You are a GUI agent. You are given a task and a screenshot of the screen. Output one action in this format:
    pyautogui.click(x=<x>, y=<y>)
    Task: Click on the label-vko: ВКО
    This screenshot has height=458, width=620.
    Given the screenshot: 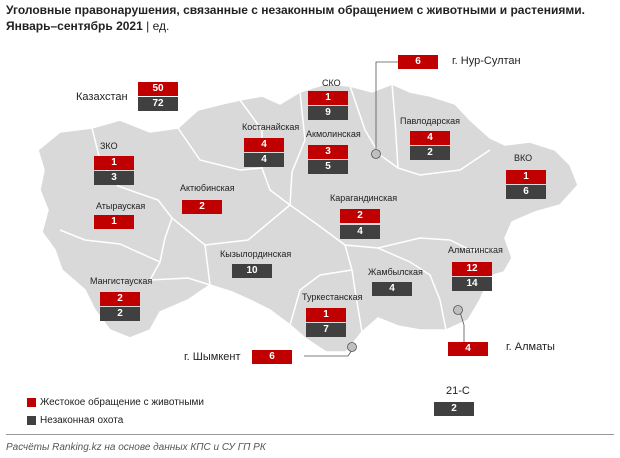 What is the action you would take?
    pyautogui.click(x=523, y=158)
    